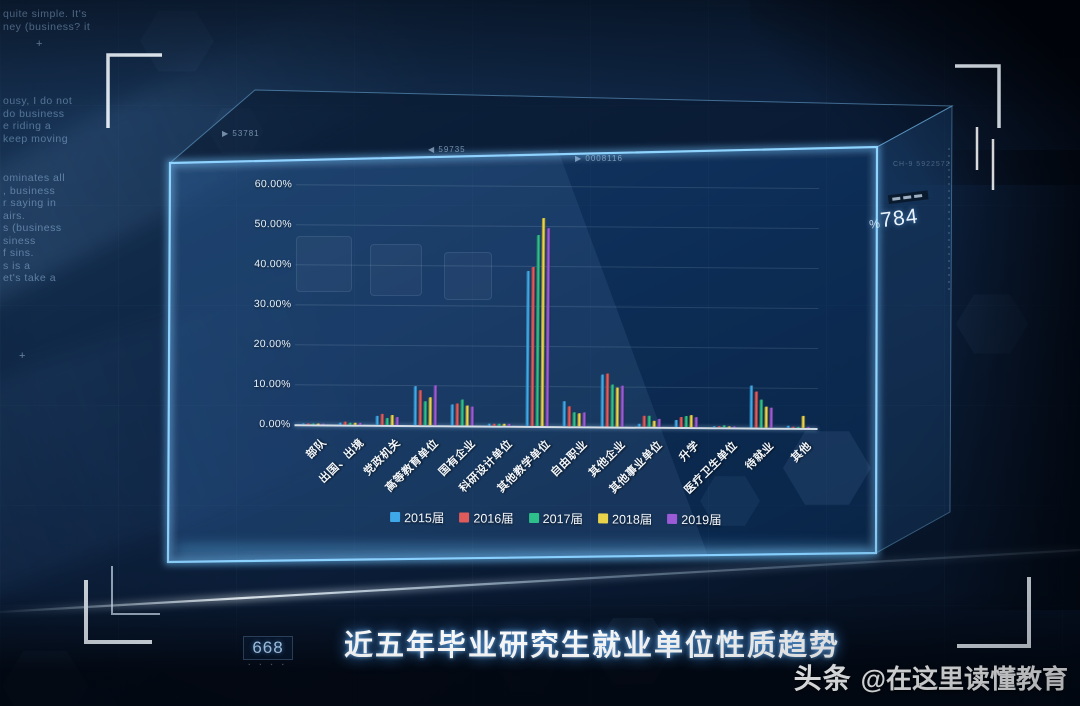  Describe the element at coordinates (387, 421) in the screenshot. I see `bar-2017届-党政机关` at that location.